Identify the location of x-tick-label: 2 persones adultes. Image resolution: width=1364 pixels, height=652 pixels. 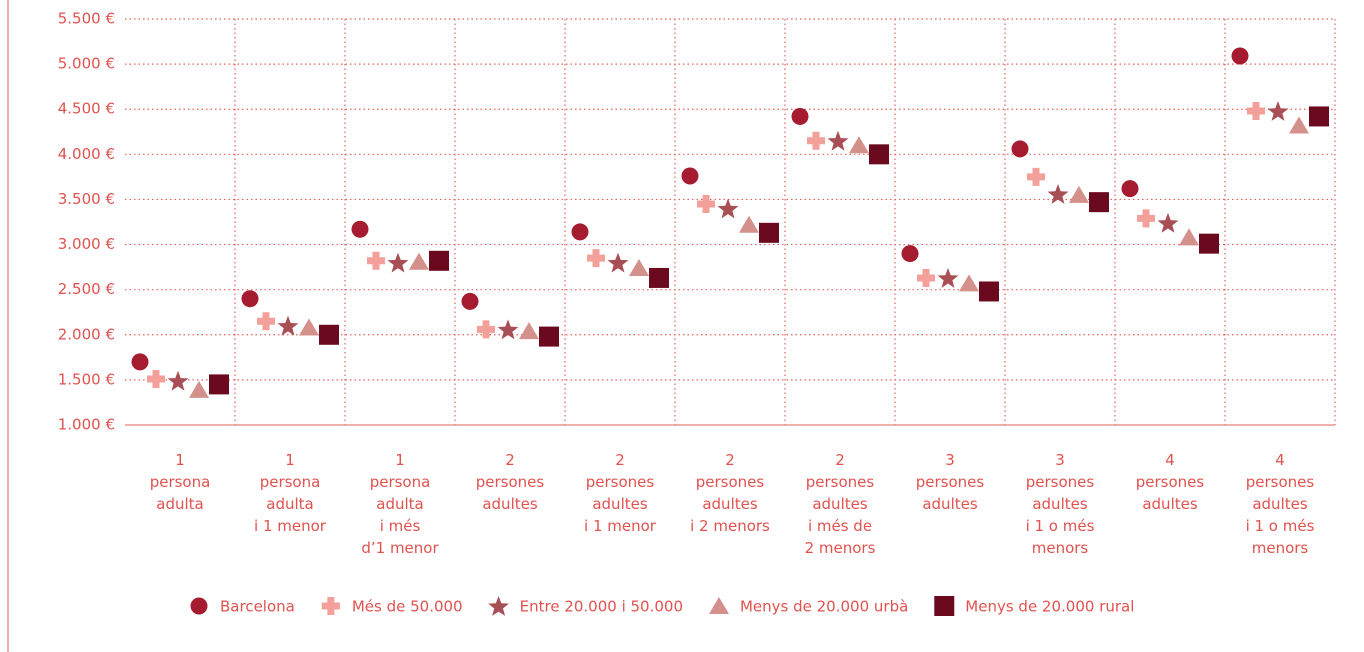
(510, 482).